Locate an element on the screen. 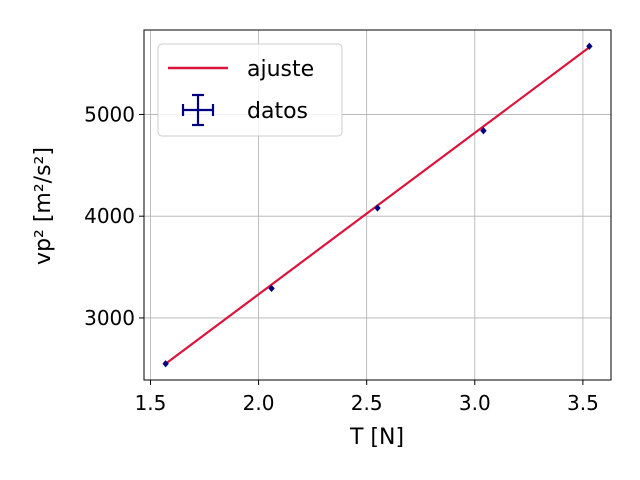  y-tick-label: 4000 is located at coordinates (109, 216).